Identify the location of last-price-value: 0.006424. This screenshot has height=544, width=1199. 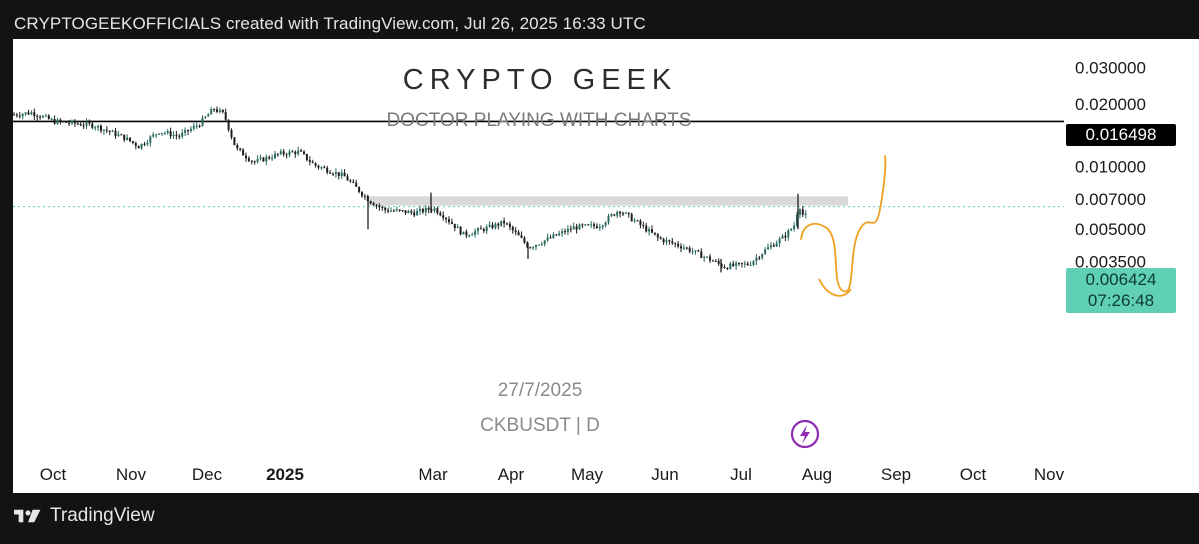
(1121, 279).